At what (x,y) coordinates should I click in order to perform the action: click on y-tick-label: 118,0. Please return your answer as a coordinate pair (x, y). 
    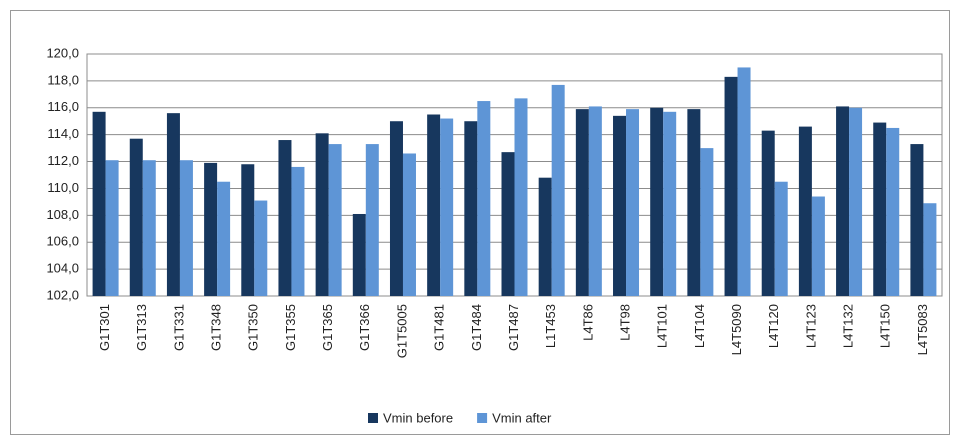
    Looking at the image, I should click on (63, 79).